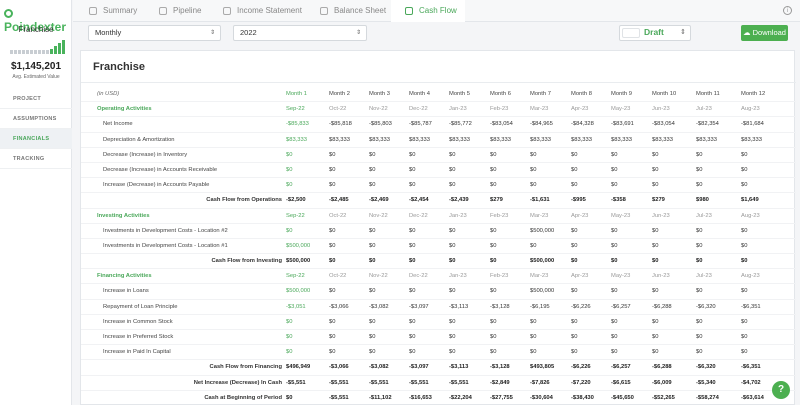 This screenshot has width=800, height=405. I want to click on table-cell: -$83,054, so click(501, 124).